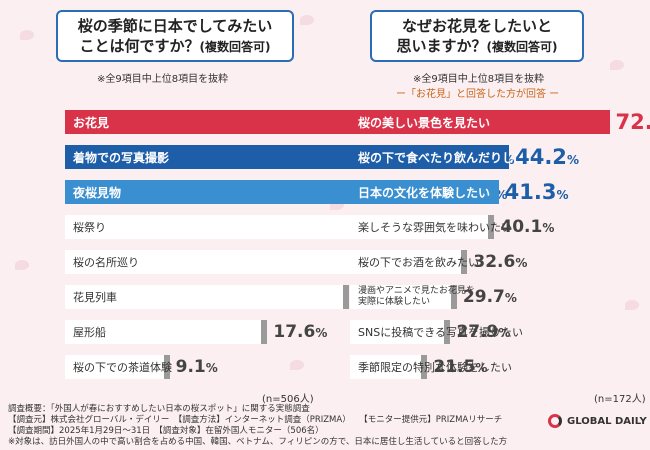 Image resolution: width=650 pixels, height=450 pixels. Describe the element at coordinates (435, 227) in the screenshot. I see `chart2-category-label: 楽しそうな雰囲気を味わいたい` at that location.